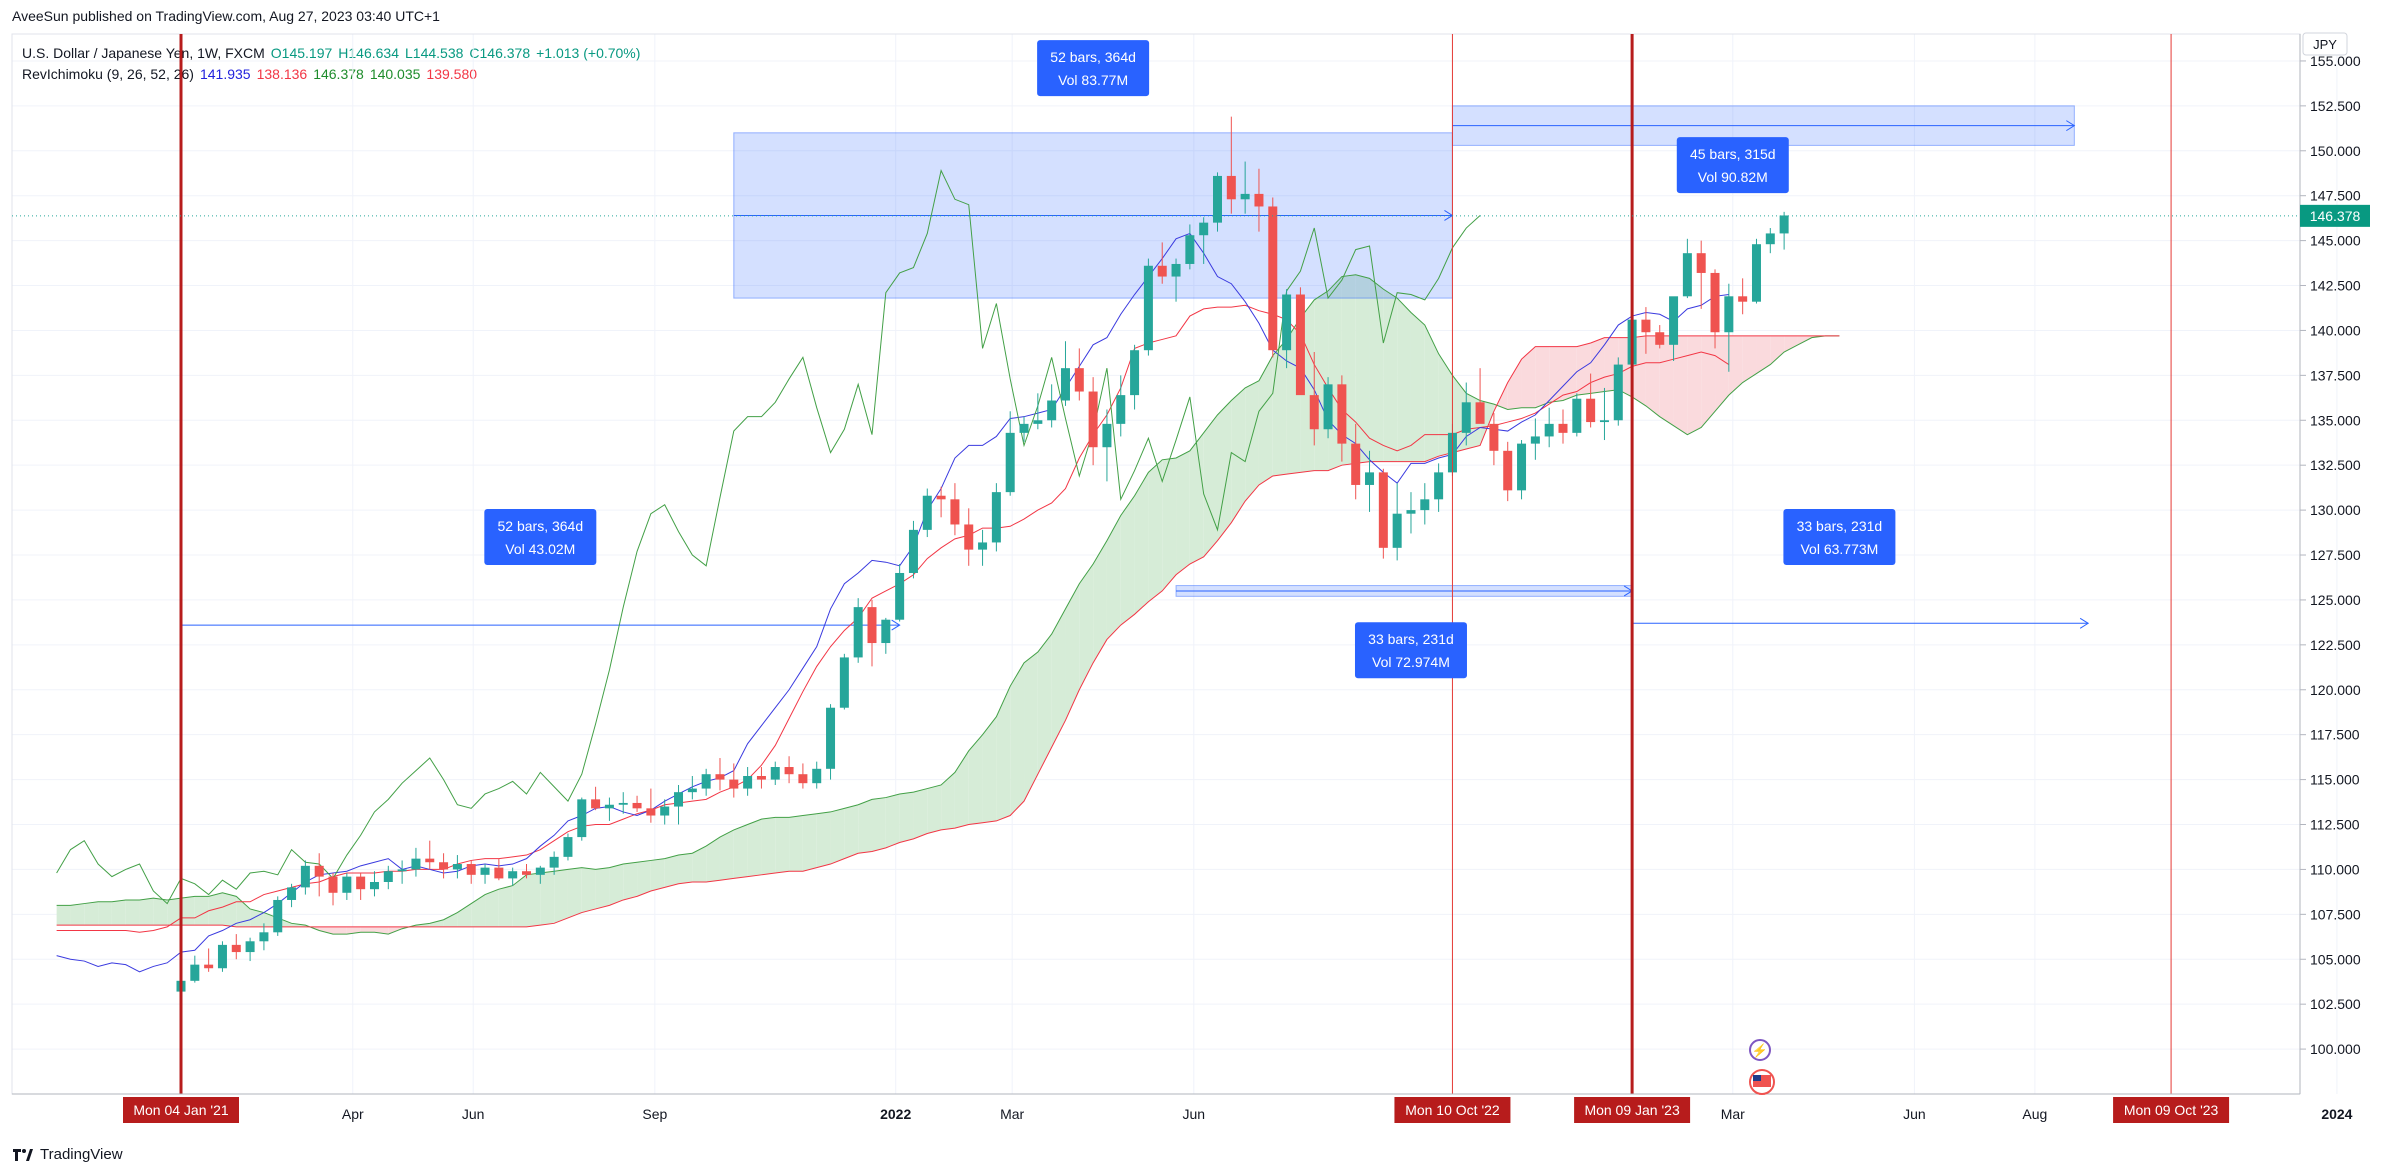  Describe the element at coordinates (143, 53) in the screenshot. I see `symbol-name: U.S. Dollar / Japanese Yen, 1W, FXCM` at that location.